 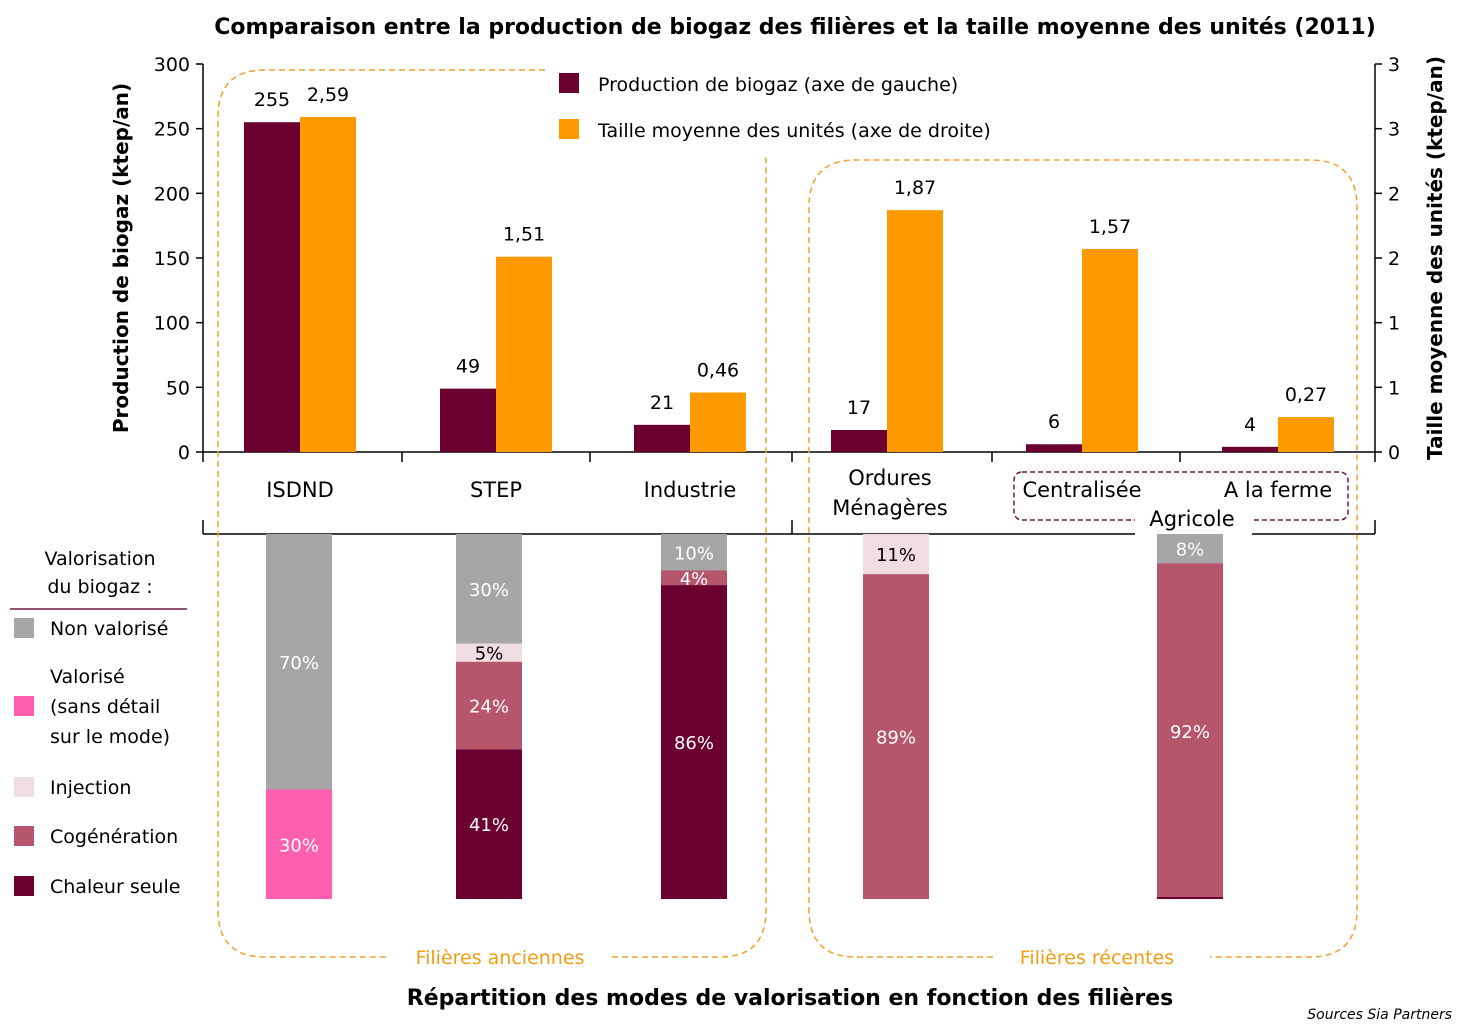 I want to click on data-label-production: 6, so click(x=1054, y=422).